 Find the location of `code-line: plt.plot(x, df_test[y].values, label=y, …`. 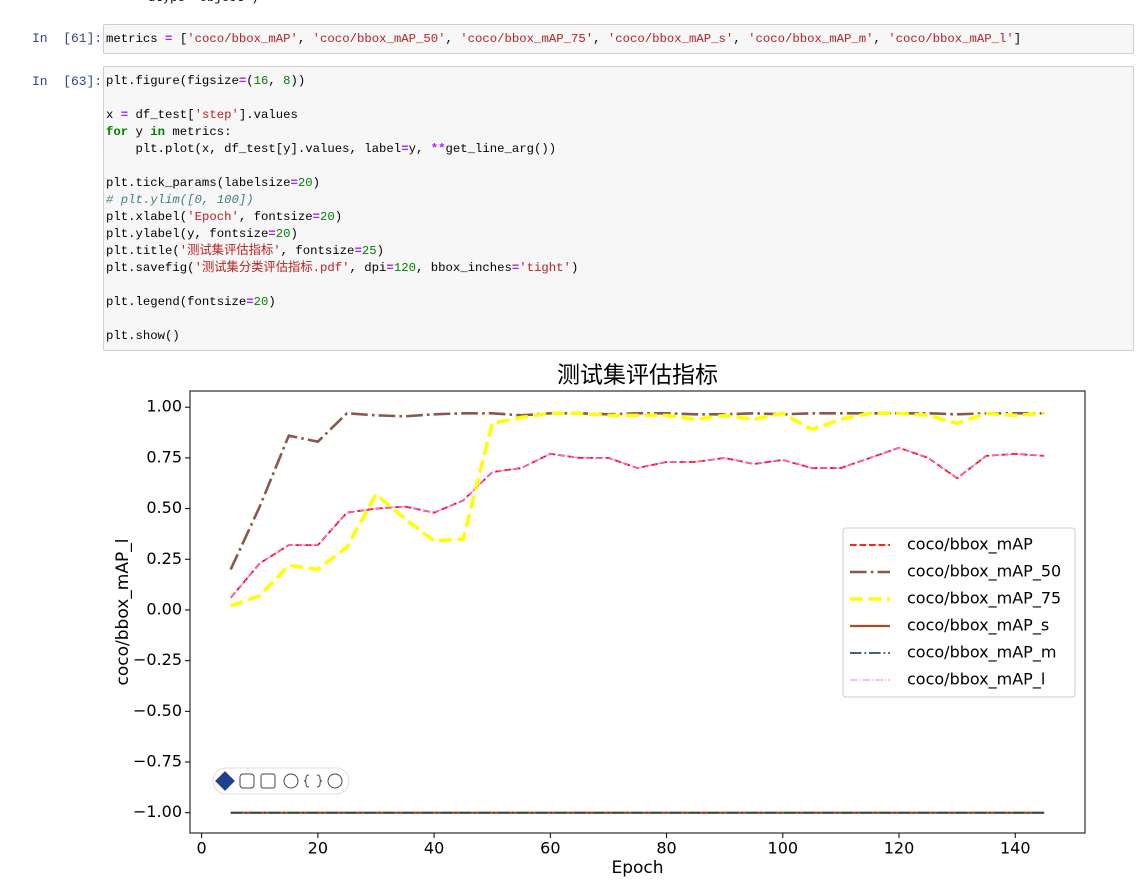

code-line: plt.plot(x, df_test[y].values, label=y, … is located at coordinates (331, 149).